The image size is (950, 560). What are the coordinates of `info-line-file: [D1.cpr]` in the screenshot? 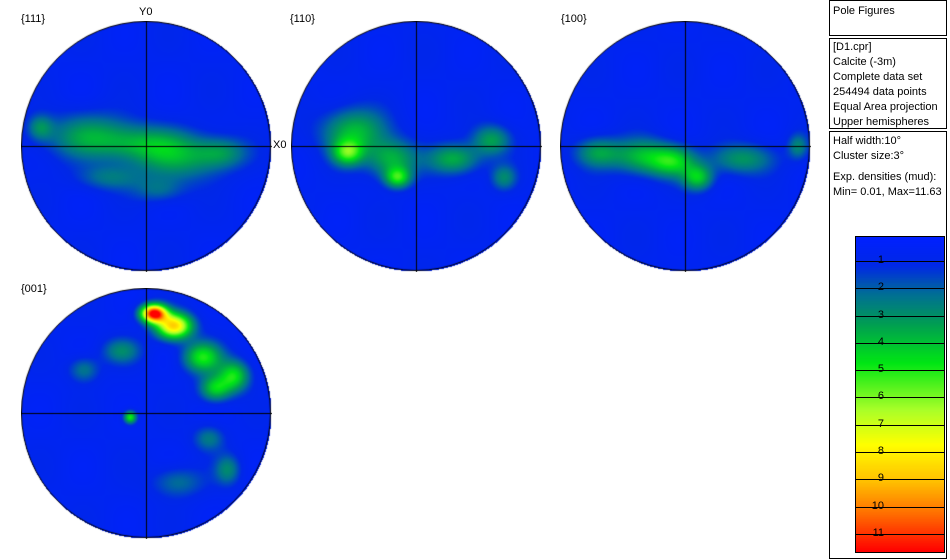 It's located at (852, 47).